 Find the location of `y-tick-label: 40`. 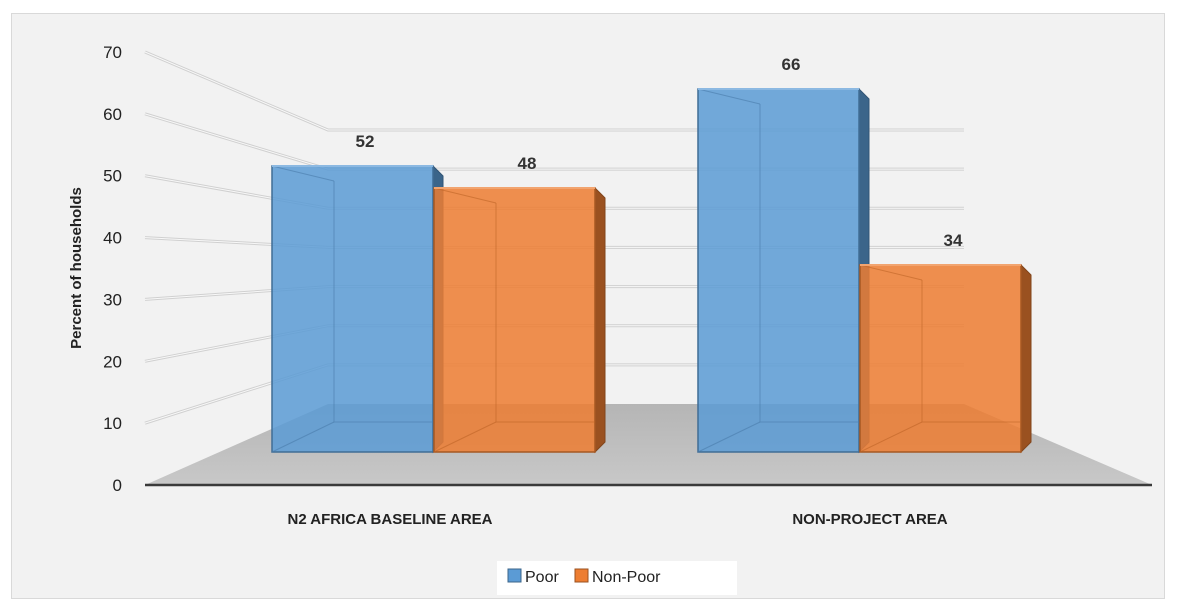

y-tick-label: 40 is located at coordinates (112, 238).